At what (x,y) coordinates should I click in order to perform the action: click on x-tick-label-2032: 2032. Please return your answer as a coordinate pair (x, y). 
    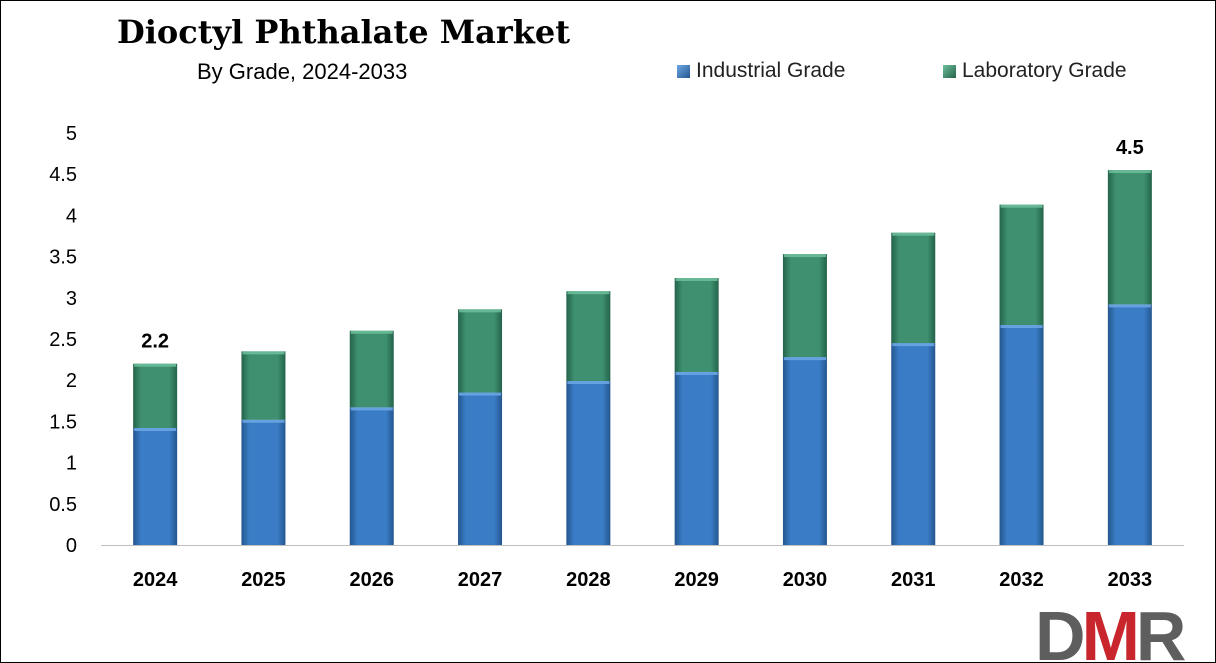
    Looking at the image, I should click on (1021, 580).